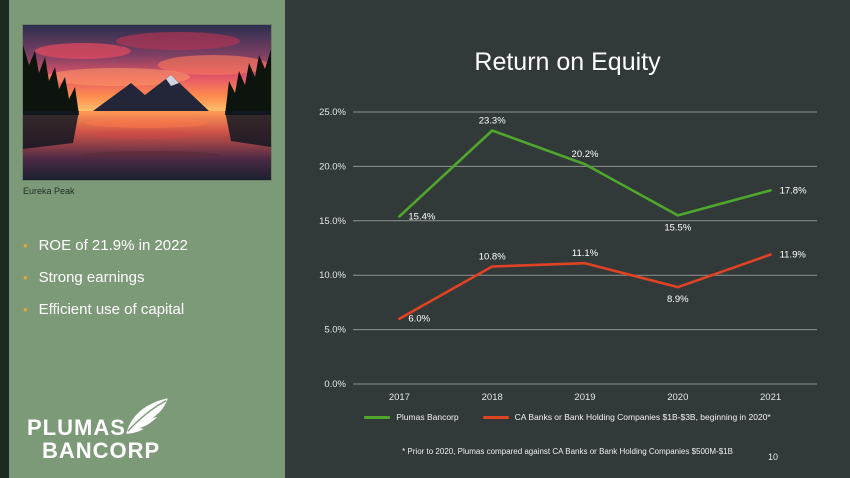 The width and height of the screenshot is (850, 478). I want to click on bullet-text: Efficient use of capital, so click(111, 309).